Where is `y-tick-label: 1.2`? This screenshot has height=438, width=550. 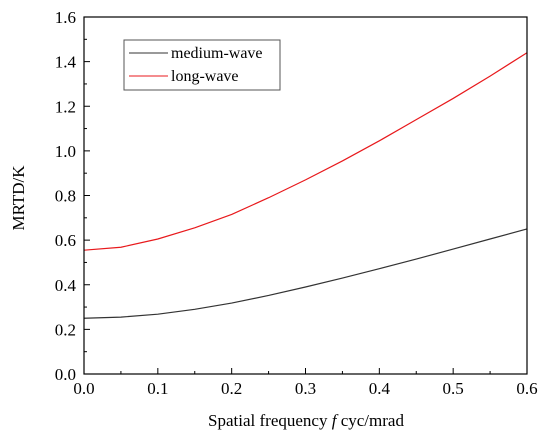
y-tick-label: 1.2 is located at coordinates (65, 106).